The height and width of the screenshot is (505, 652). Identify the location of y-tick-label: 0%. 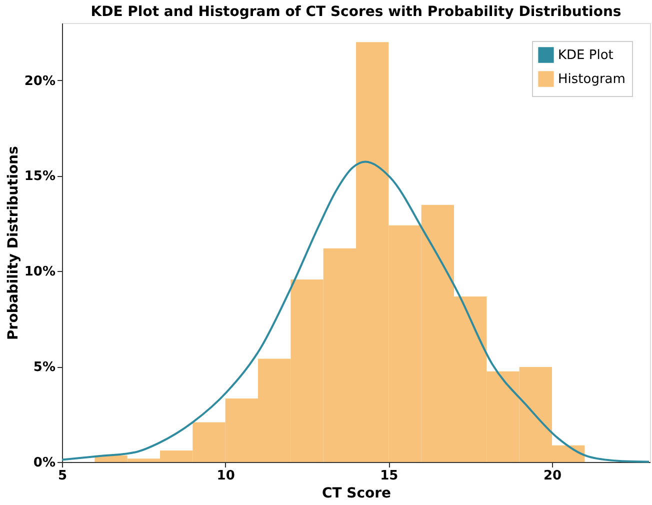
(44, 463).